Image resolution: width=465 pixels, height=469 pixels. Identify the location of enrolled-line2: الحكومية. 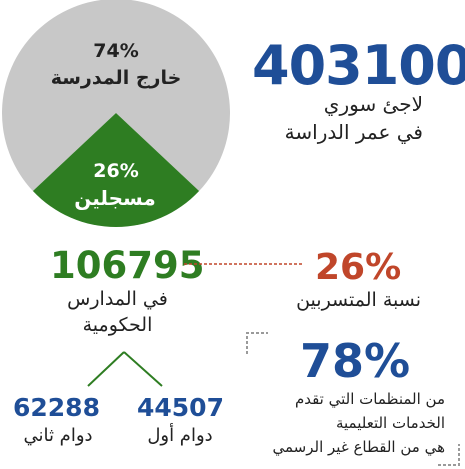
(117, 325).